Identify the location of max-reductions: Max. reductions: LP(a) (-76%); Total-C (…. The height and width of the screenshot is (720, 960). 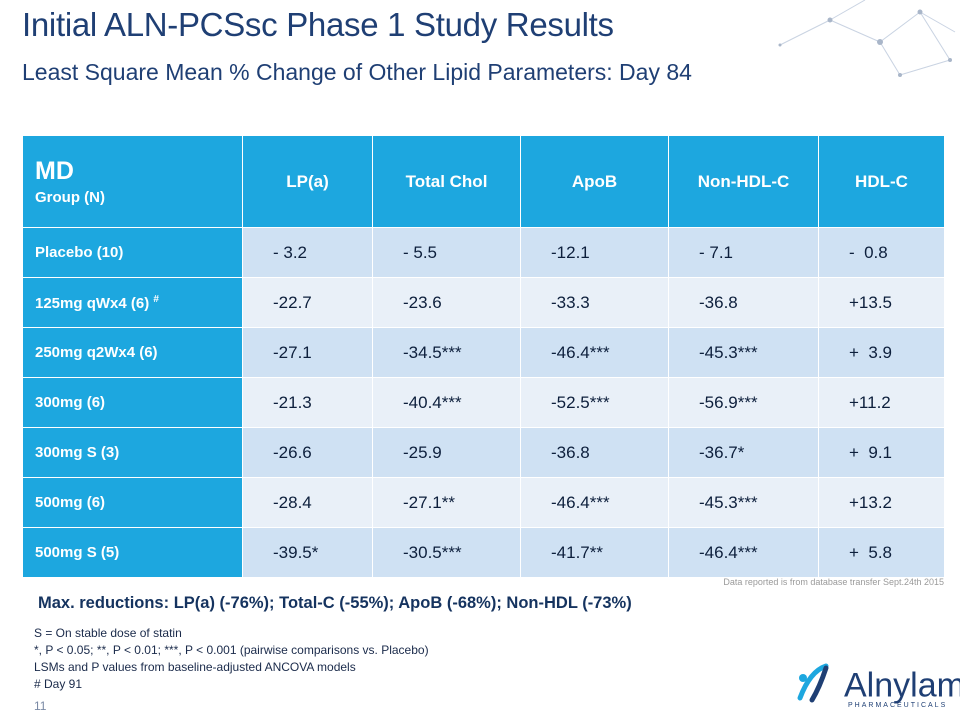
(335, 603).